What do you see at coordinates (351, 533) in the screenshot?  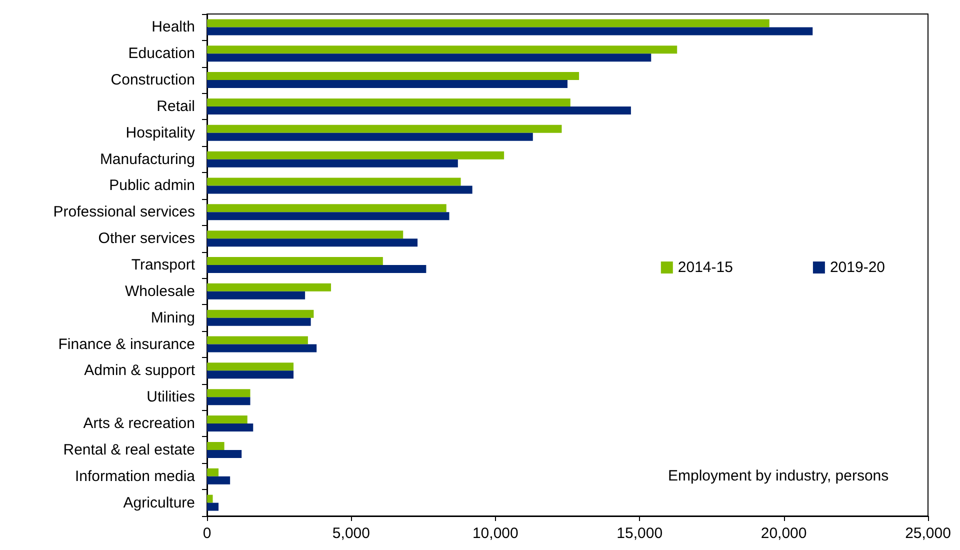 I see `x-tick-label: 5,000` at bounding box center [351, 533].